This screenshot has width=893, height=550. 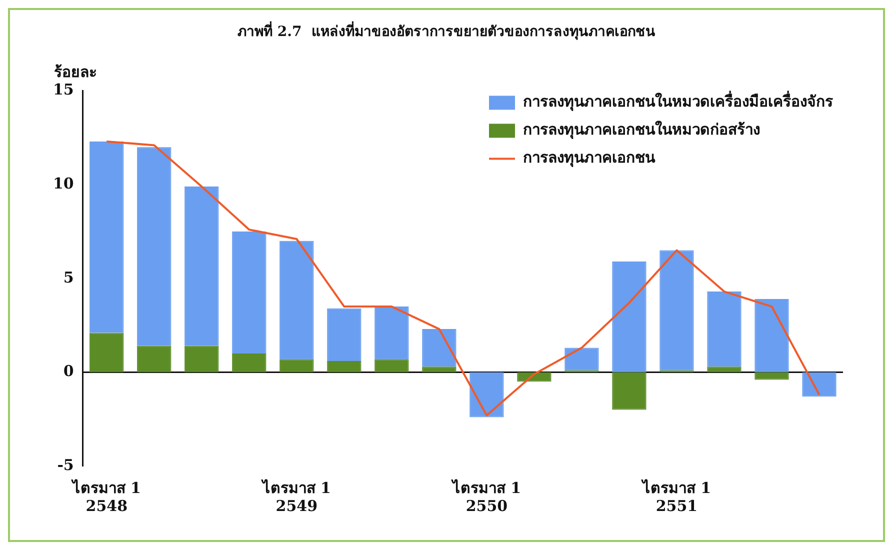 What do you see at coordinates (678, 101) in the screenshot?
I see `legend-label: การลงทุนภาคเอกชนในหมวดเครื่องมือเครื่องจักร` at bounding box center [678, 101].